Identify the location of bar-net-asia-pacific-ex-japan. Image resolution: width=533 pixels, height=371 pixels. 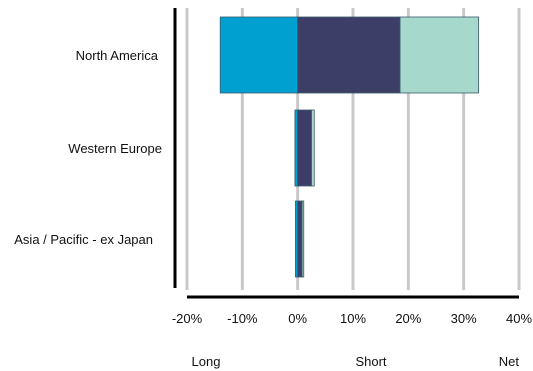
(303, 239).